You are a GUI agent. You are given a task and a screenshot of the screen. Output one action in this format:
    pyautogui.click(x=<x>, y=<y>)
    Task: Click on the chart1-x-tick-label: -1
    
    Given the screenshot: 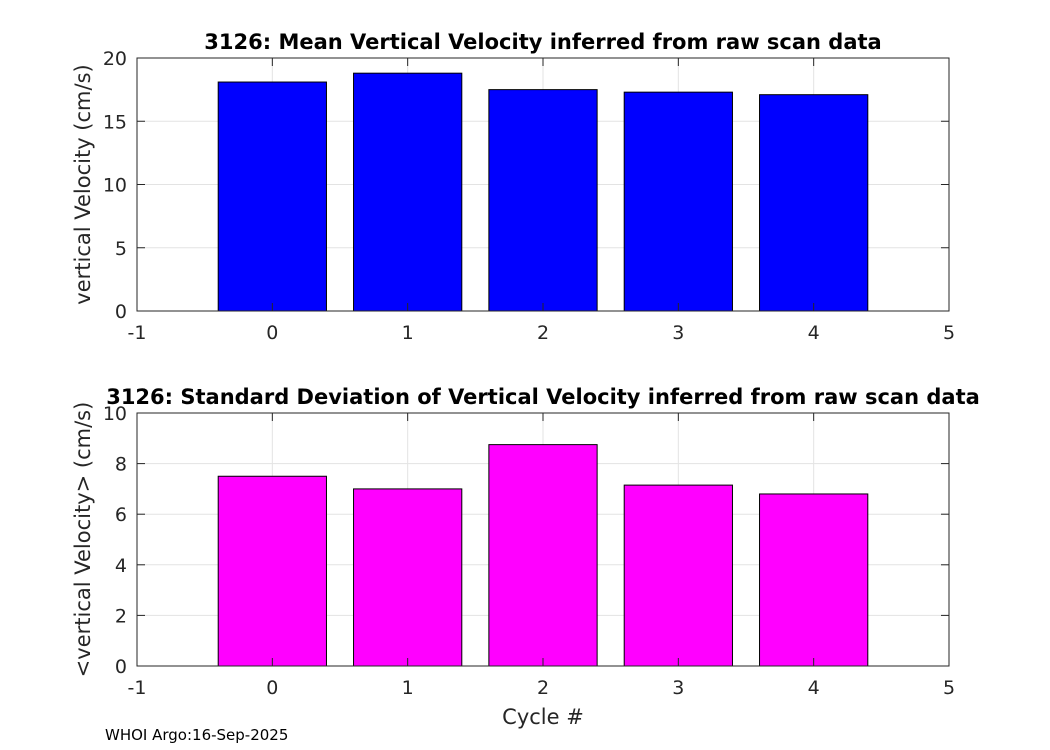 What is the action you would take?
    pyautogui.click(x=137, y=333)
    